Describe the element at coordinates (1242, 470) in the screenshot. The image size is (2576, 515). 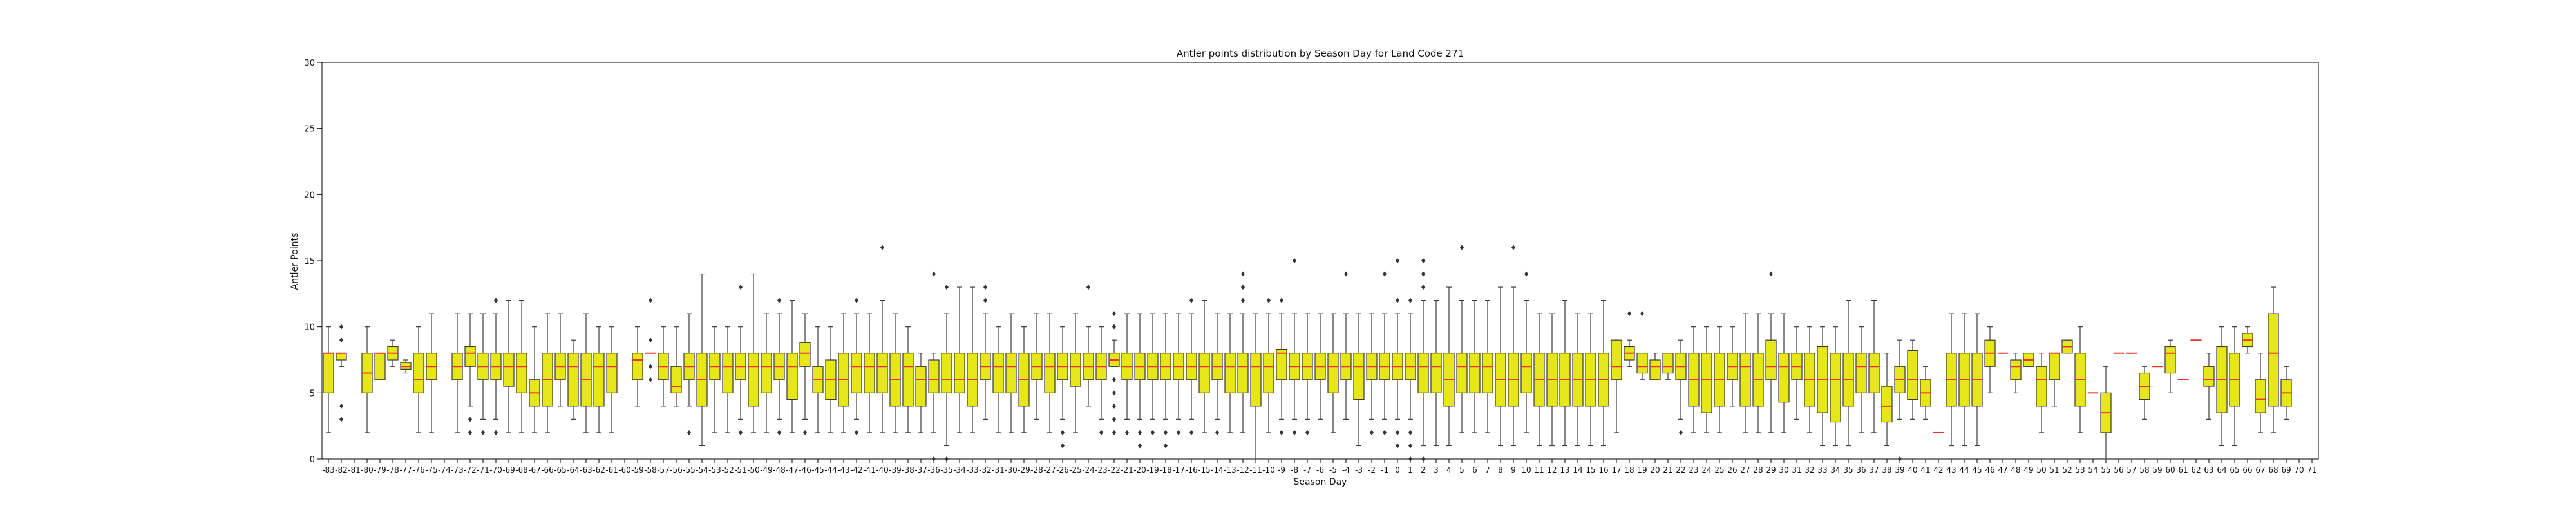
I see `x-tick-label: -12` at that location.